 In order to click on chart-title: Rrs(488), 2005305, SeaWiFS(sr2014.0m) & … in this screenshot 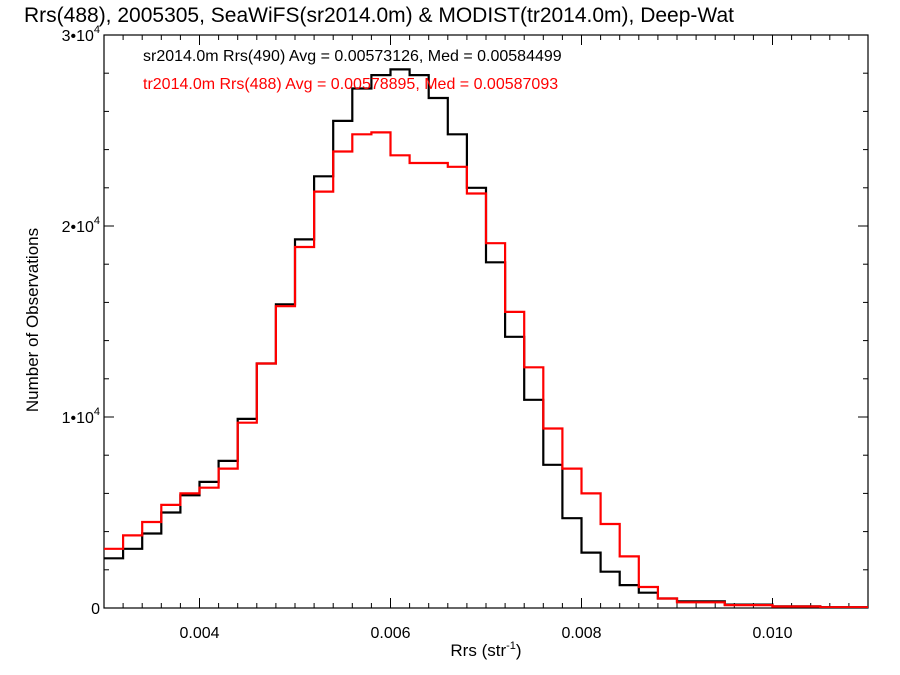, I will do `click(379, 15)`.